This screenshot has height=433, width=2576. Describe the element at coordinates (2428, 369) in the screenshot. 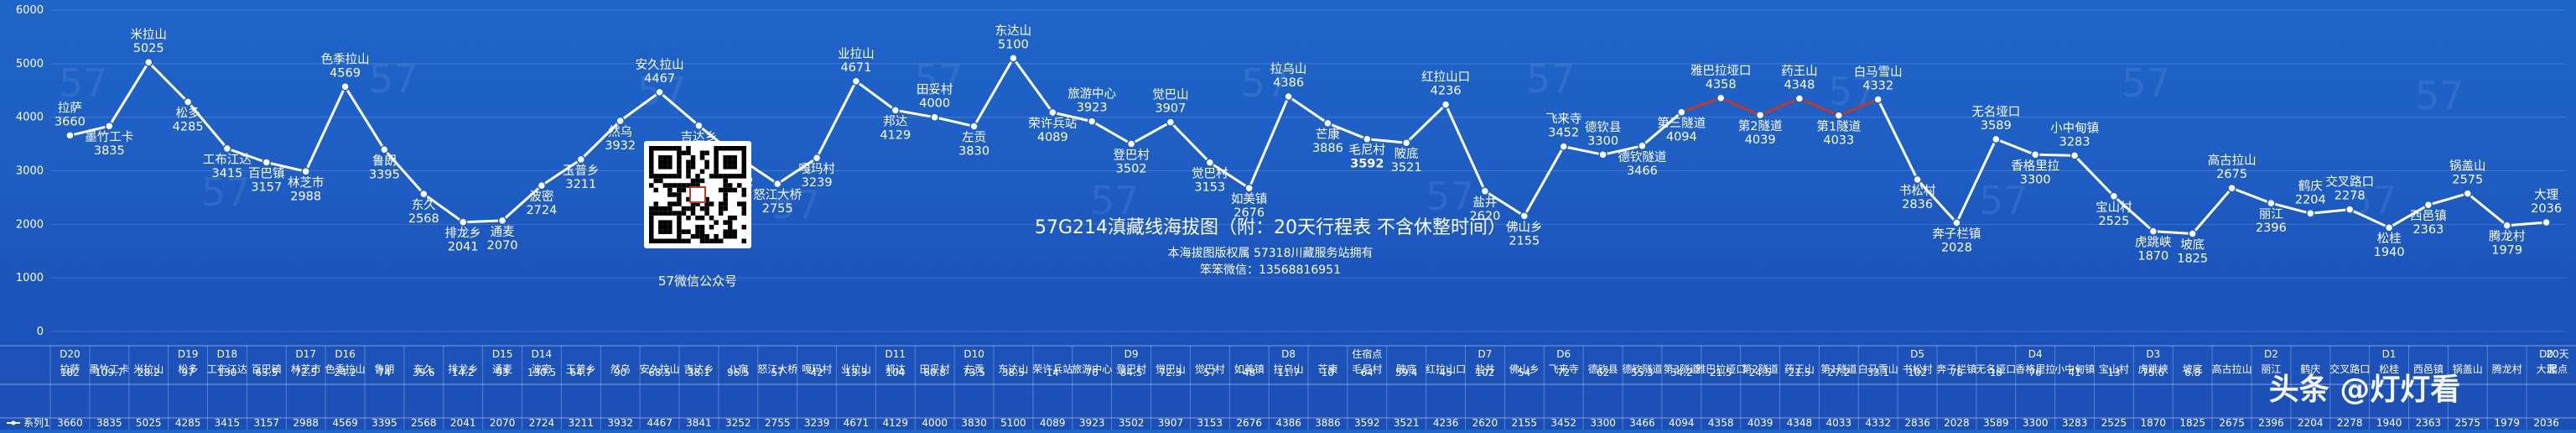

I see `column-label: 西邑镇` at that location.